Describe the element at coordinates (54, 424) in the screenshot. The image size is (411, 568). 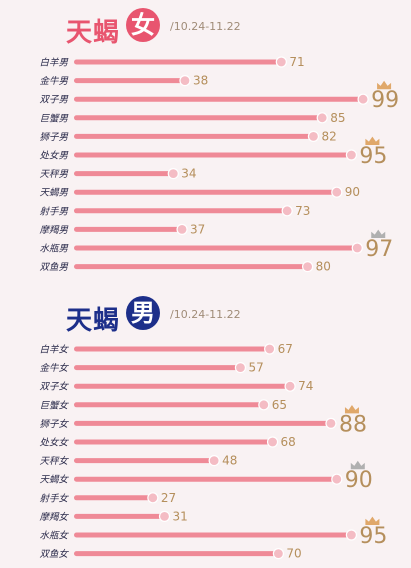
I see `category-label: 狮子女` at that location.